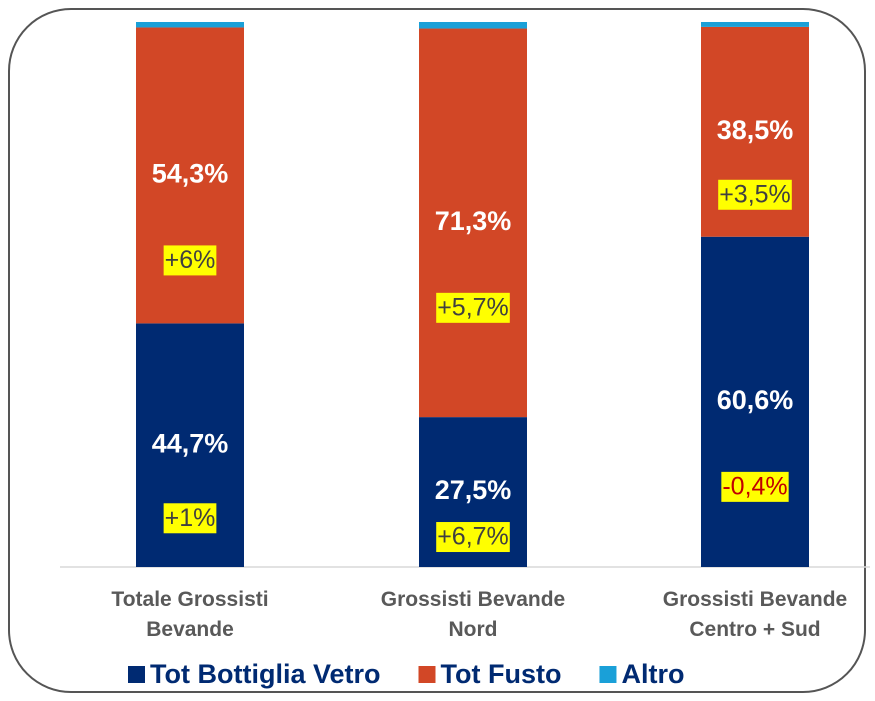 The height and width of the screenshot is (701, 875). Describe the element at coordinates (755, 614) in the screenshot. I see `x-tick-label: Grossisti Bevande Centro + Sud` at that location.